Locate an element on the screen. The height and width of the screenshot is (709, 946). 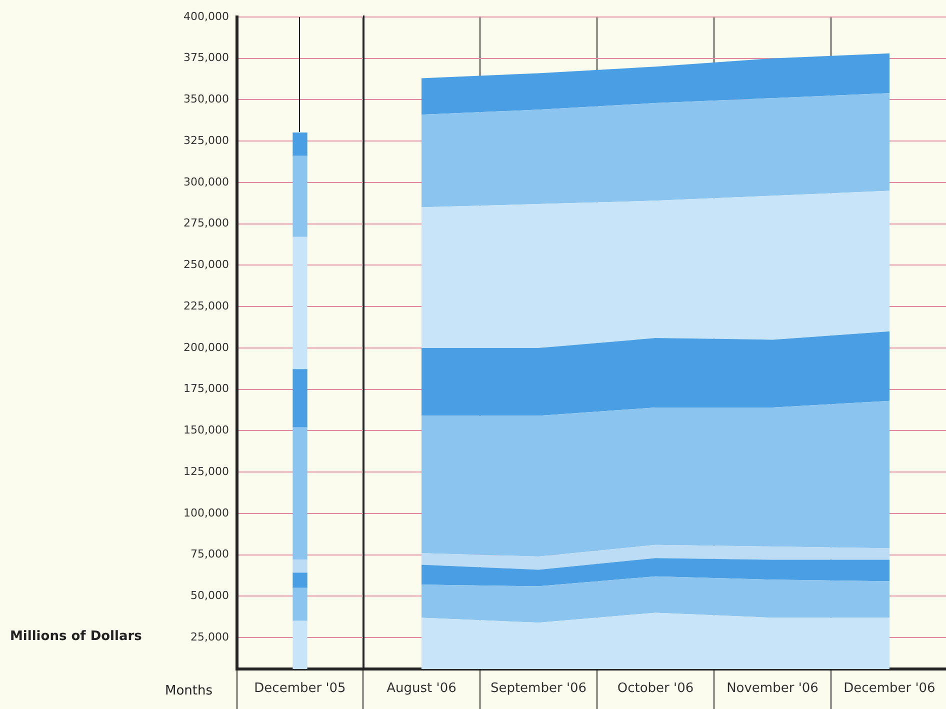
y-tick-label: 75,000 is located at coordinates (209, 554).